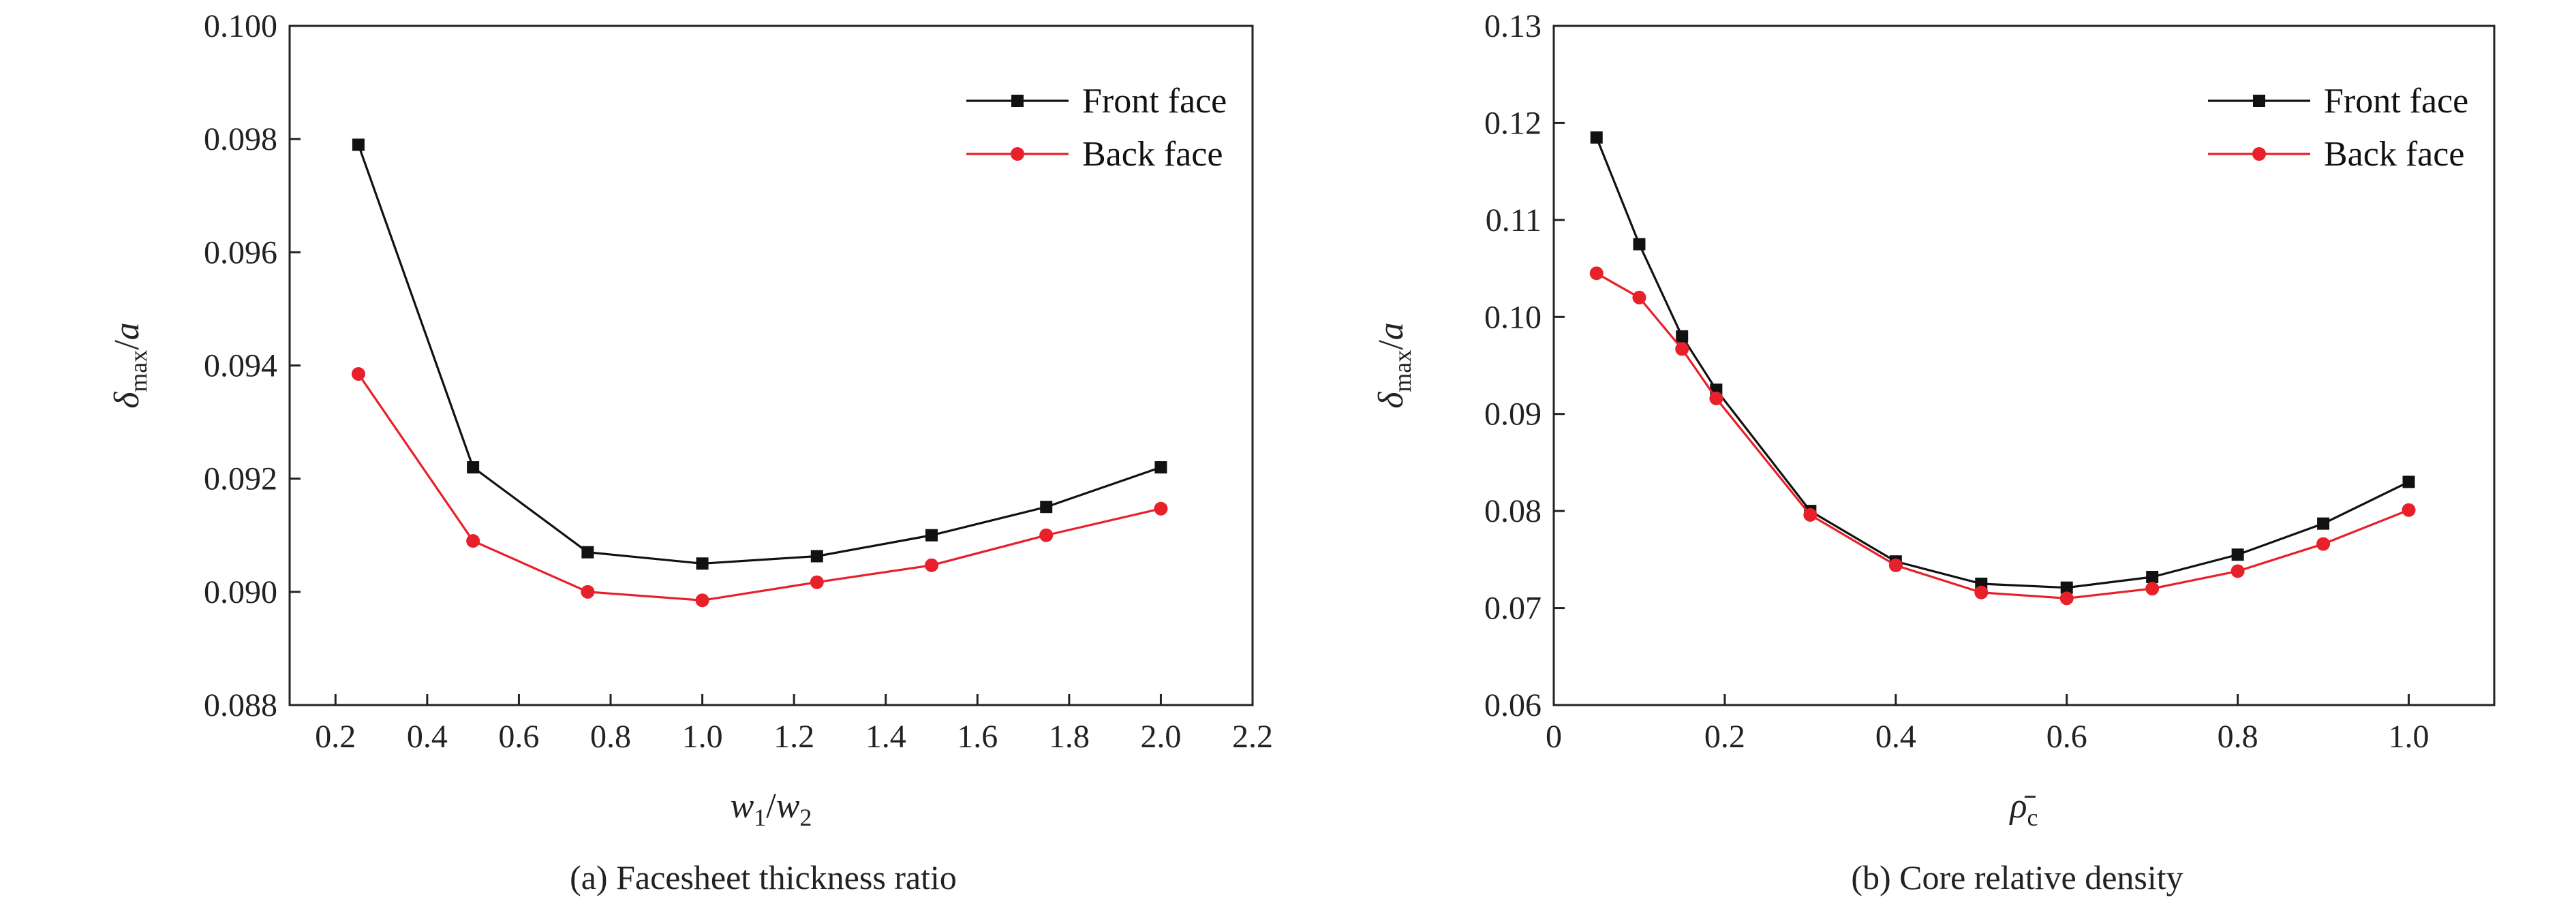 The height and width of the screenshot is (906, 2576). Describe the element at coordinates (759, 354) in the screenshot. I see `series-line-front-face` at that location.